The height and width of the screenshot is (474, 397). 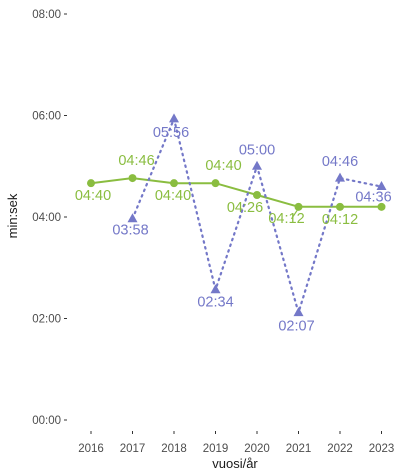 What do you see at coordinates (373, 198) in the screenshot?
I see `series-2-data-label: 04:36` at bounding box center [373, 198].